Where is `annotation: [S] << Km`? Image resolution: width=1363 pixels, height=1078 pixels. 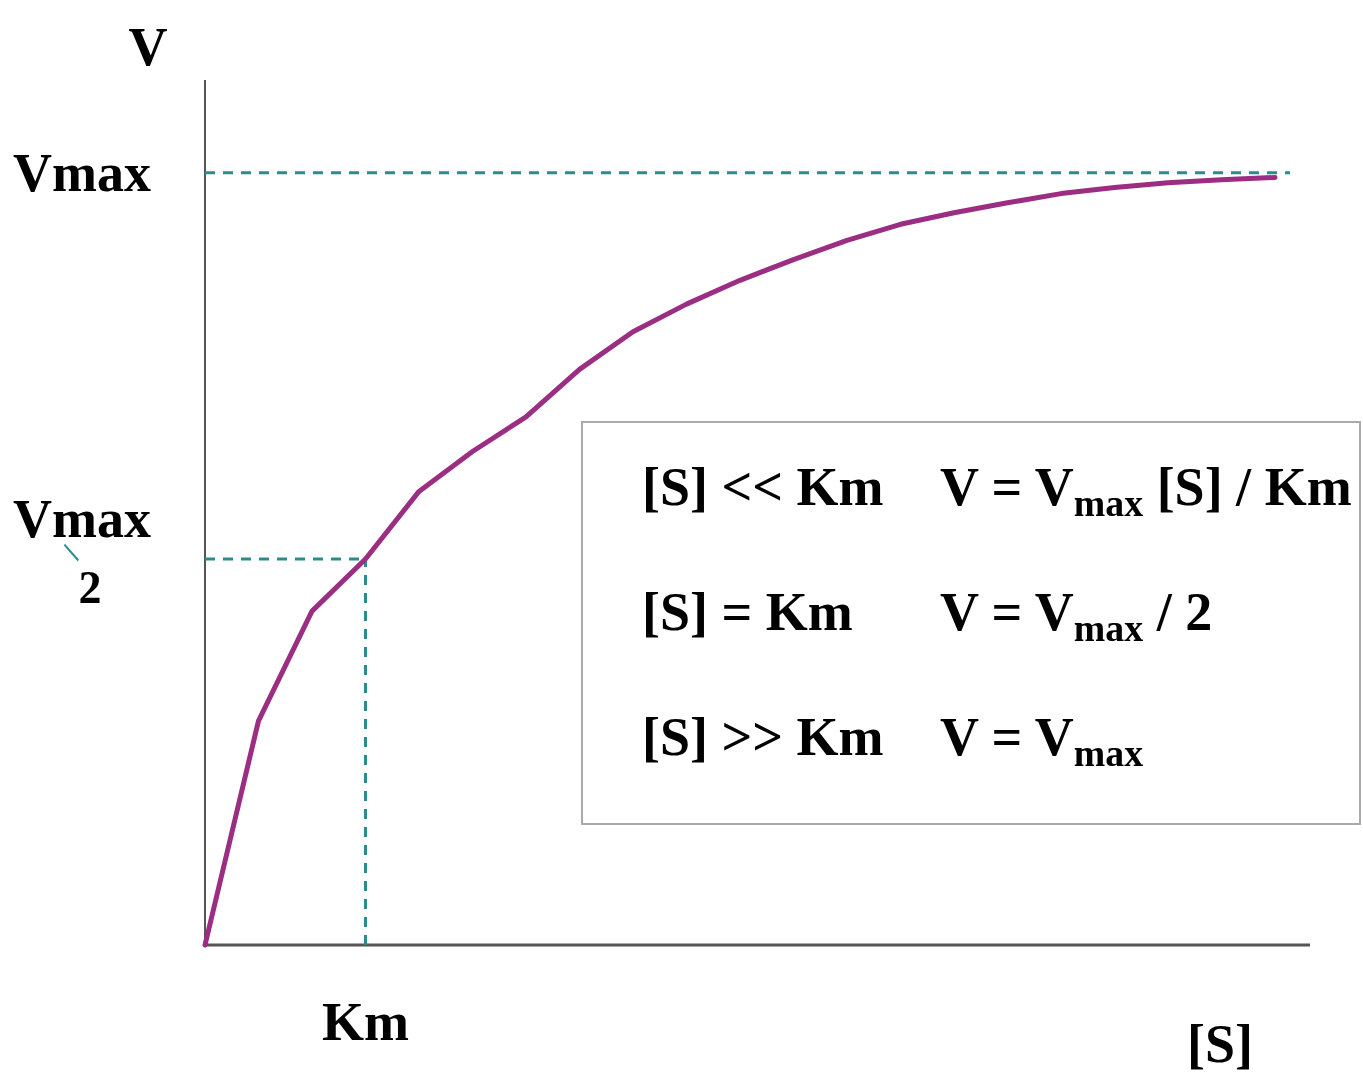
annotation: [S] << Km is located at coordinates (763, 487).